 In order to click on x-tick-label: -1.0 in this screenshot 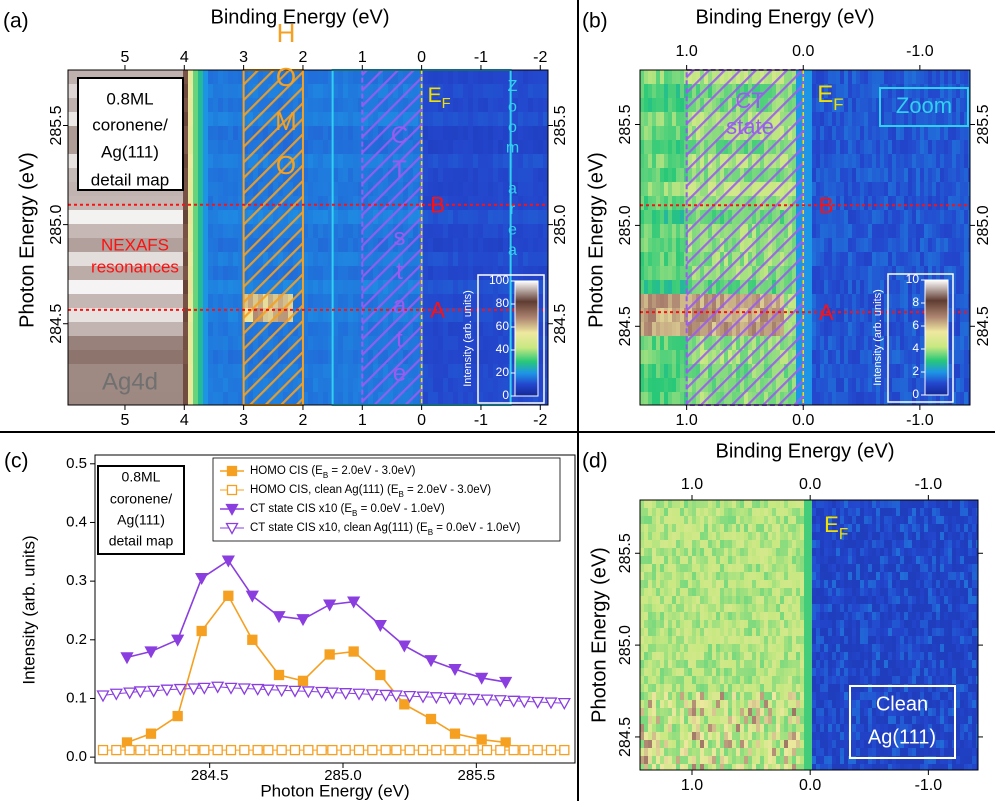, I will do `click(920, 420)`.